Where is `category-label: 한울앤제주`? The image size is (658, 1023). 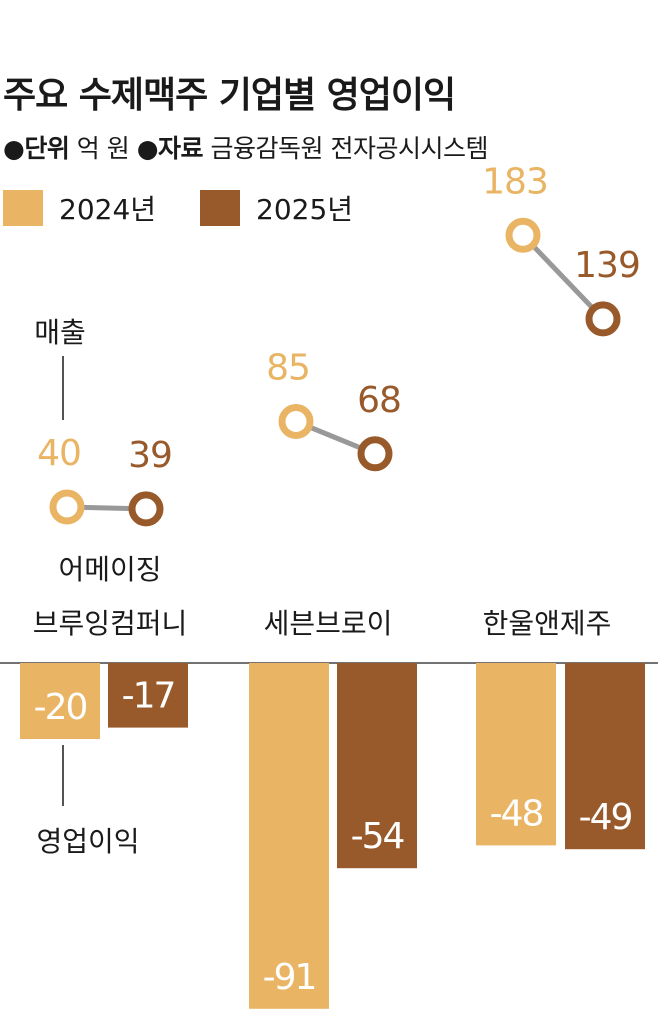 category-label: 한울앤제주 is located at coordinates (547, 623).